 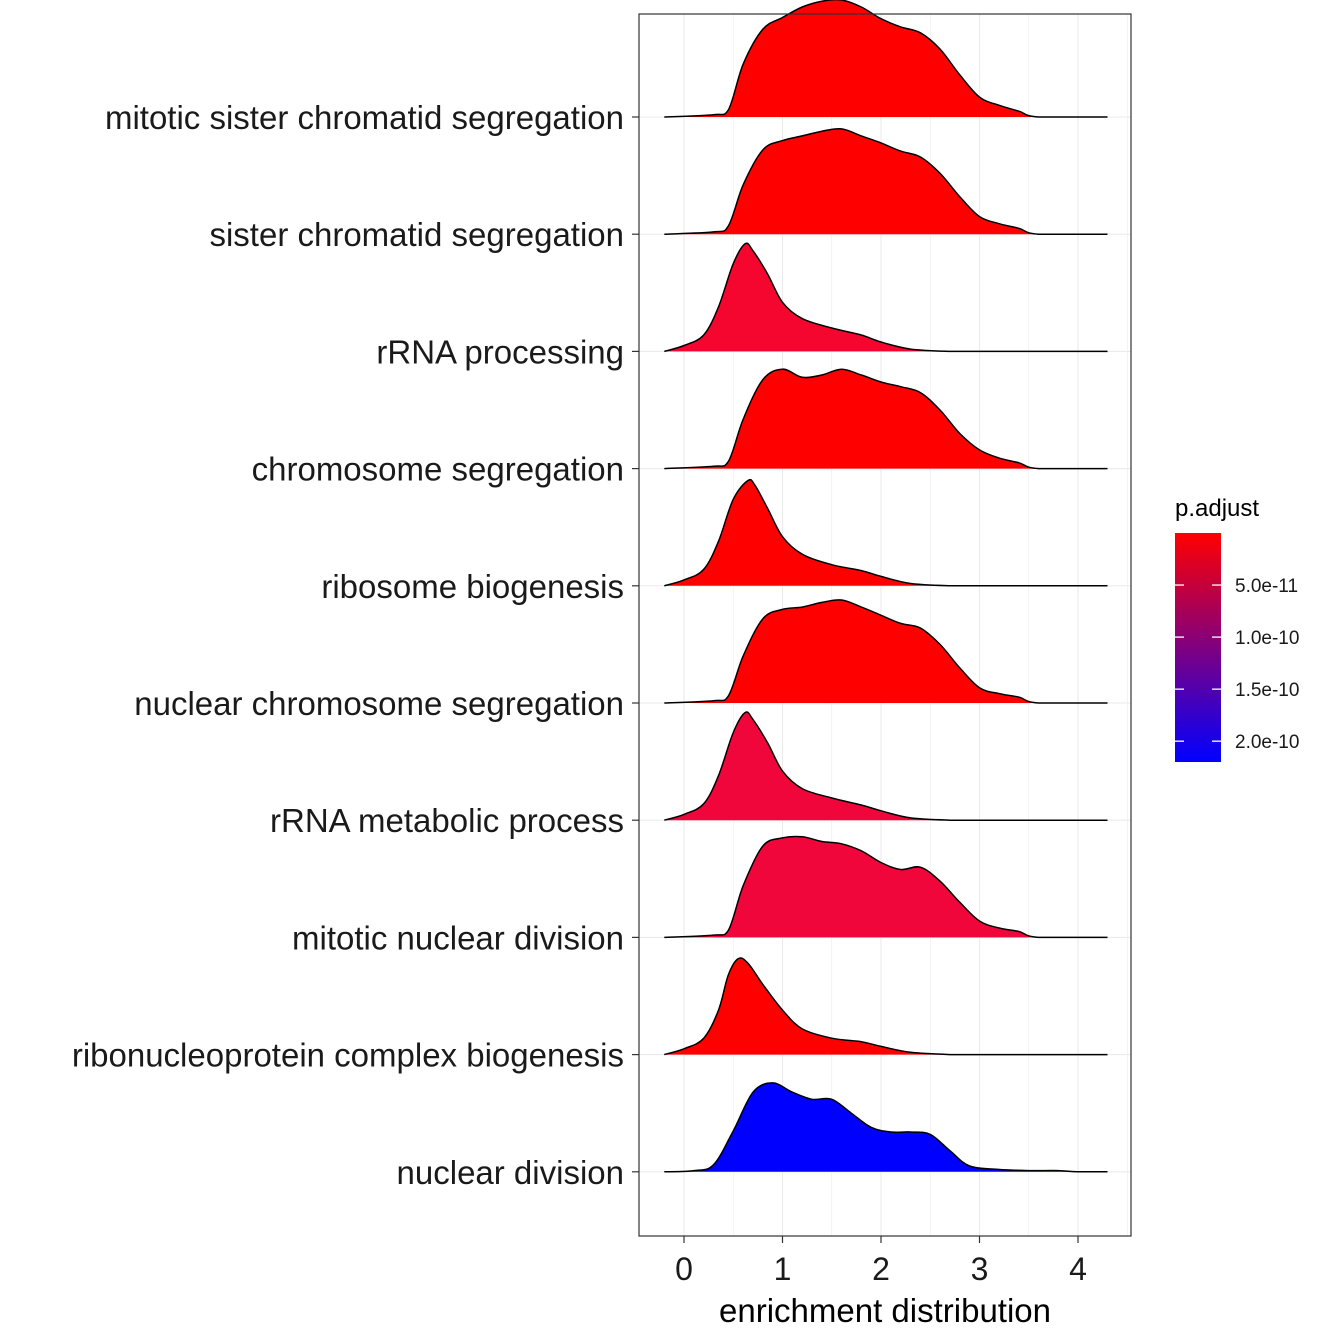 What do you see at coordinates (980, 1269) in the screenshot?
I see `x-tick-label-3: 3` at bounding box center [980, 1269].